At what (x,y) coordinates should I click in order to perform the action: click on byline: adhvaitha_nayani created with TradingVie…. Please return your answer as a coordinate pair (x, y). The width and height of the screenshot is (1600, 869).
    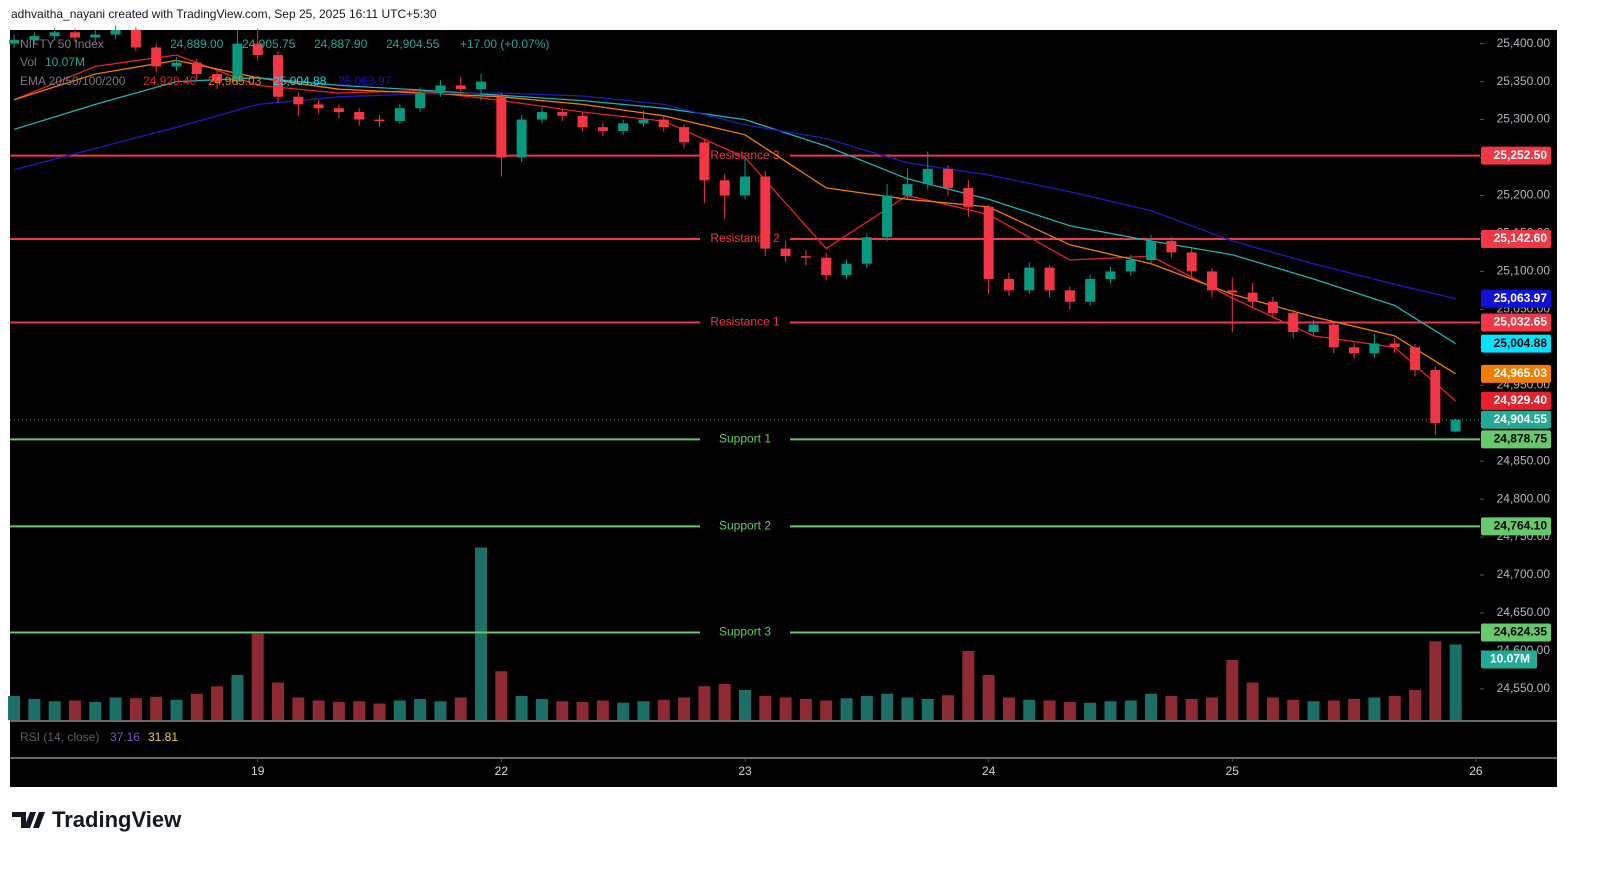
    Looking at the image, I should click on (224, 14).